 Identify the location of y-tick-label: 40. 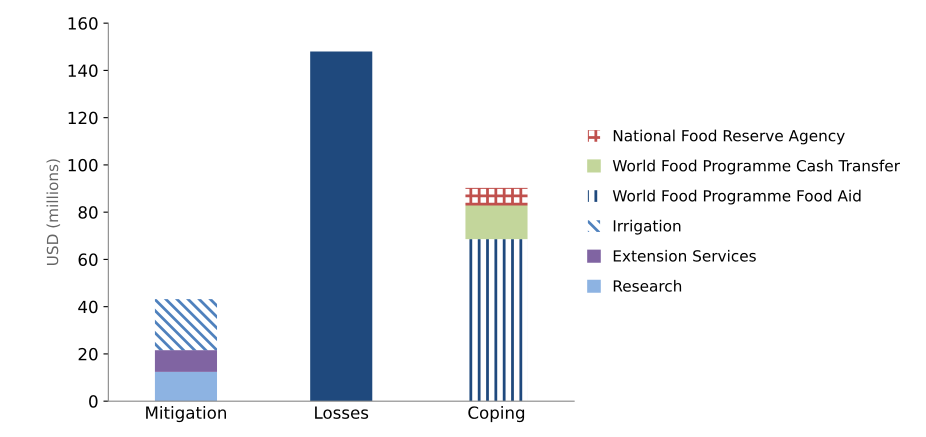
(88, 307).